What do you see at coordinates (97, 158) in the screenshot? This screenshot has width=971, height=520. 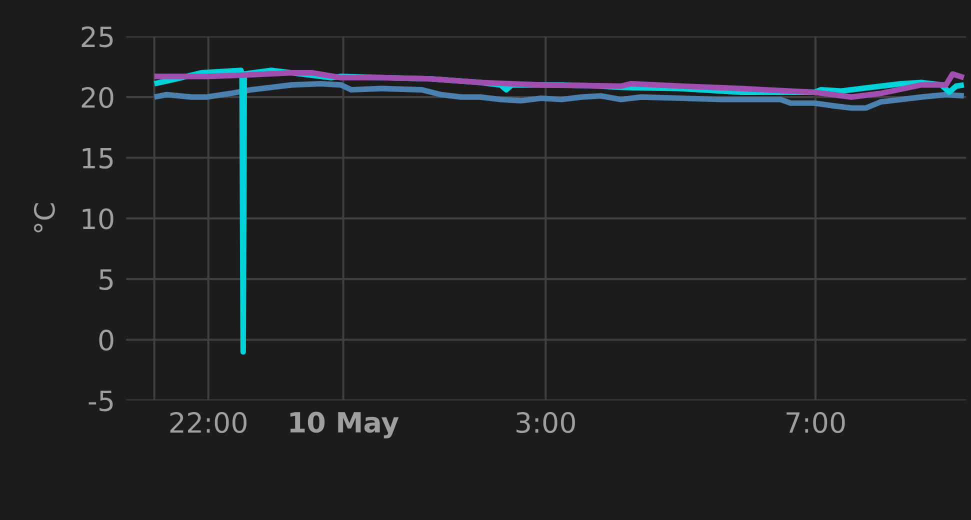 I see `y-tick-label: 15` at bounding box center [97, 158].